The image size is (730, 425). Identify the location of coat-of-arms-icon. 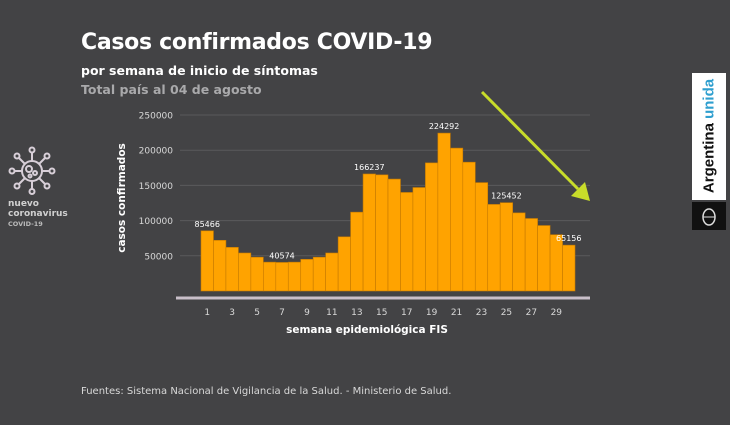
(709, 216).